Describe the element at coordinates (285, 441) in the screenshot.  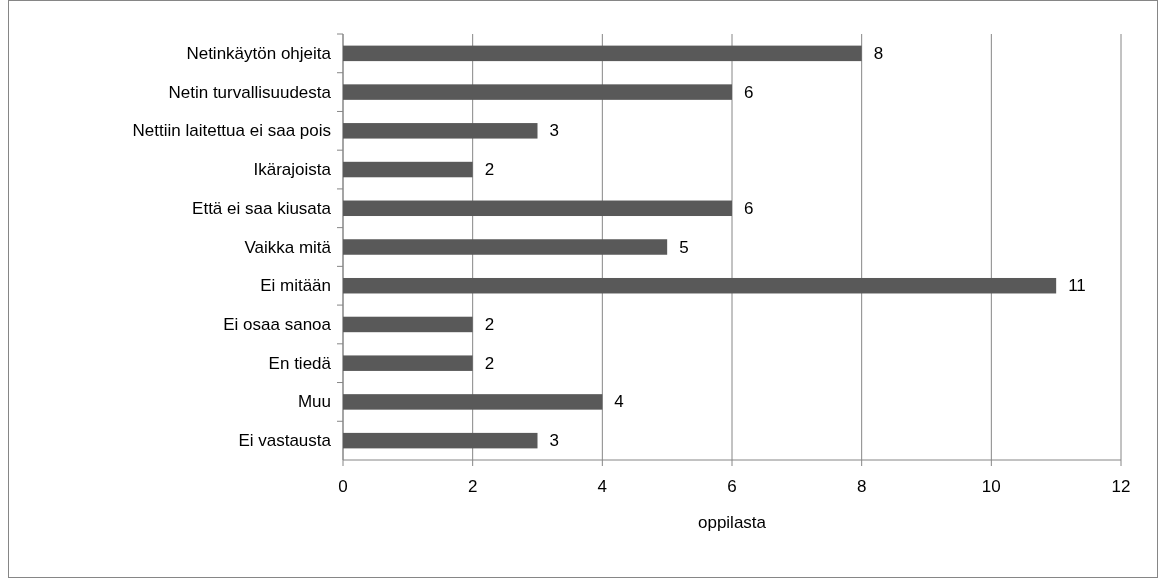
I see `y-tick-label: Ei vastausta` at that location.